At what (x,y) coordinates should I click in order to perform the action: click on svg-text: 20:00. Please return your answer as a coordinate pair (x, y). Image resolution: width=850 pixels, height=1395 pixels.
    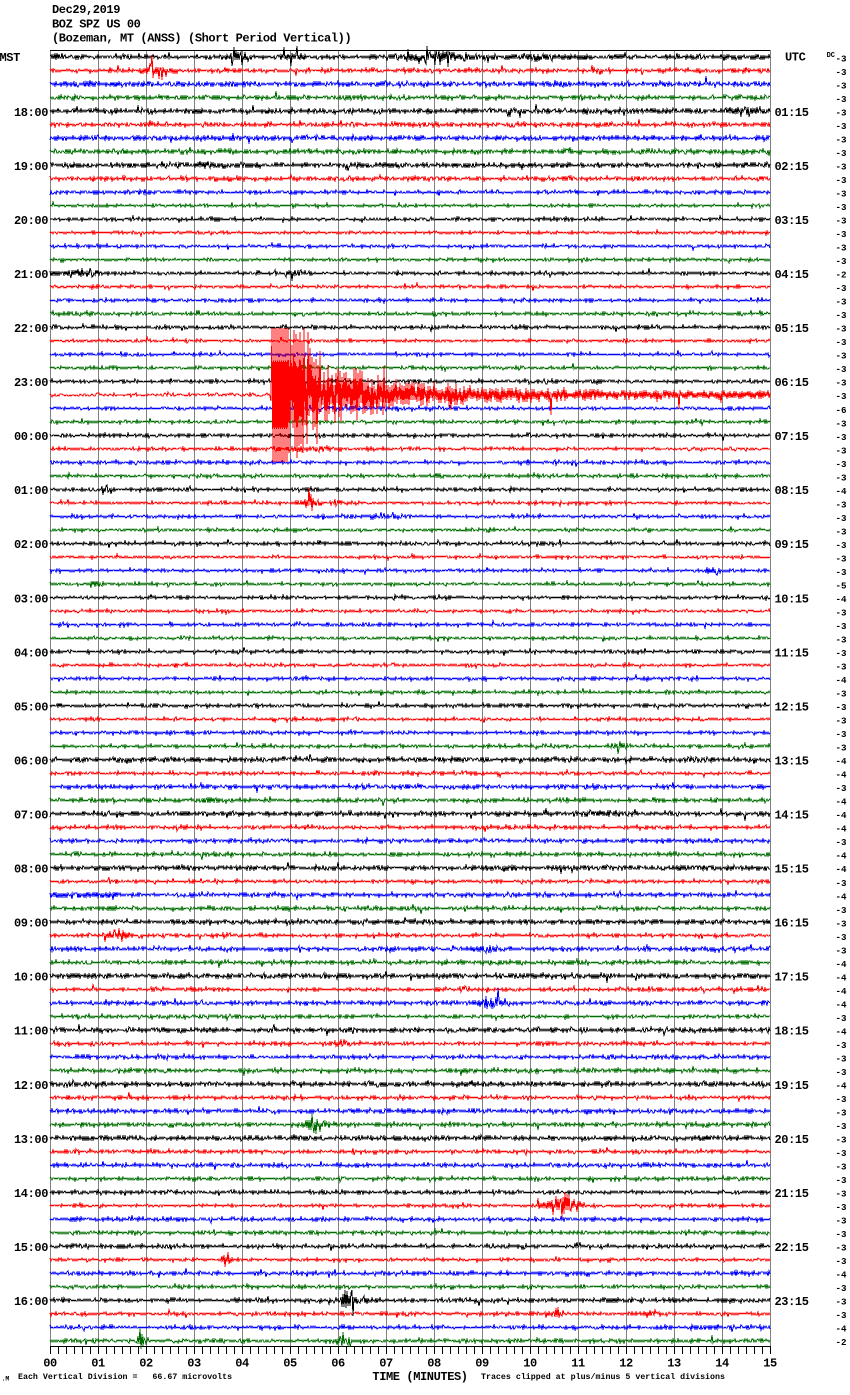
    Looking at the image, I should click on (31, 221).